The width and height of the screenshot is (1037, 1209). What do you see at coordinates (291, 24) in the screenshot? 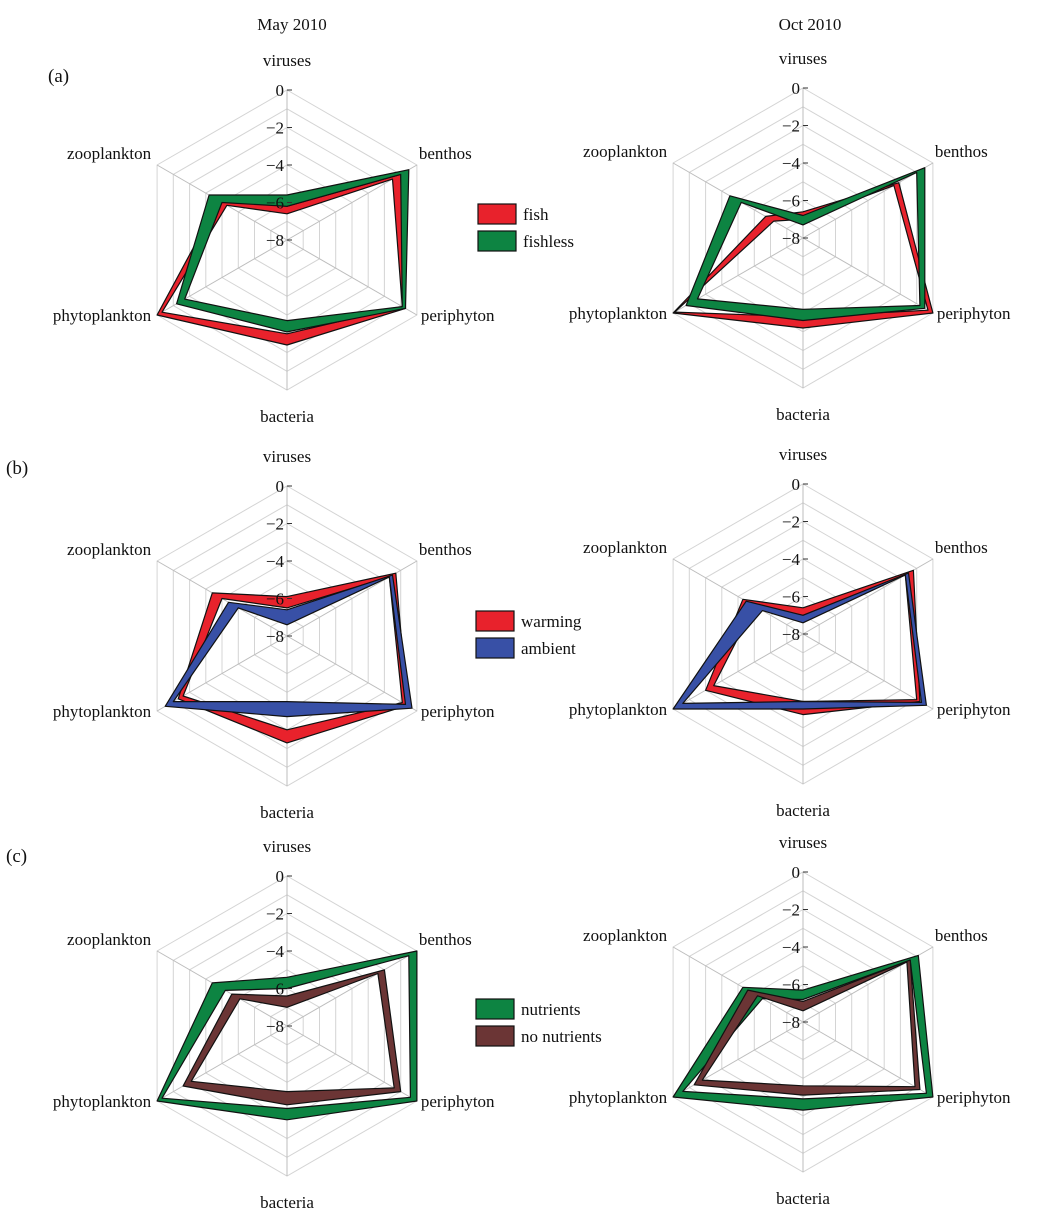
I see `column-title-may: May 2010` at bounding box center [291, 24].